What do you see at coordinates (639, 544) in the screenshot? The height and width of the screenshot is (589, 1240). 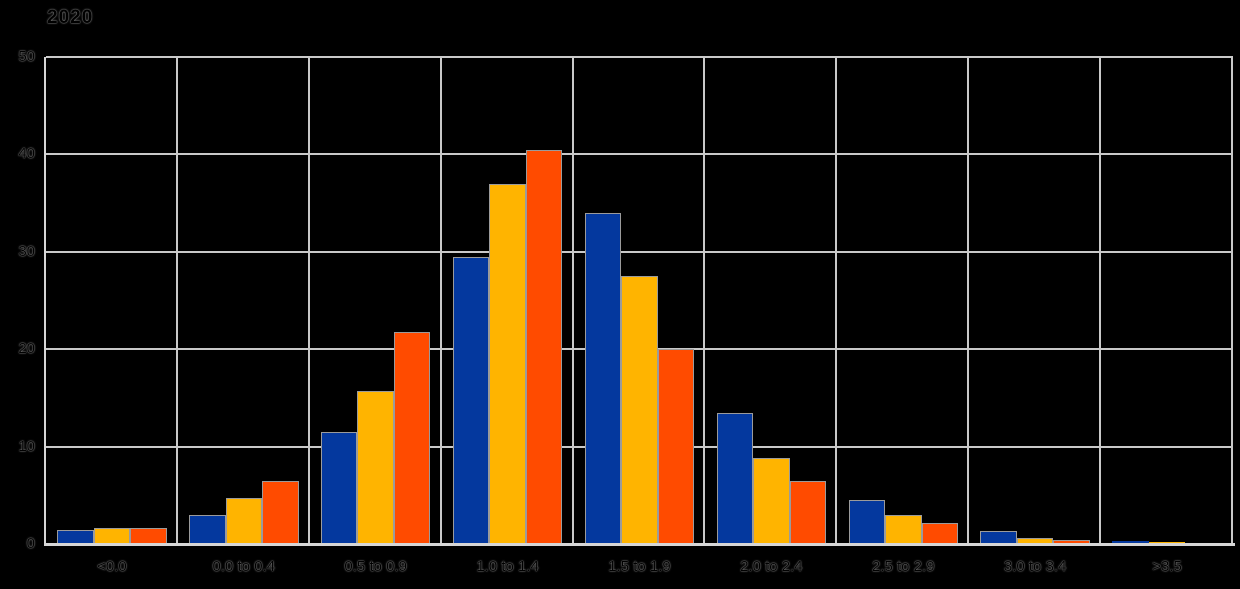 I see `x-axis-line` at bounding box center [639, 544].